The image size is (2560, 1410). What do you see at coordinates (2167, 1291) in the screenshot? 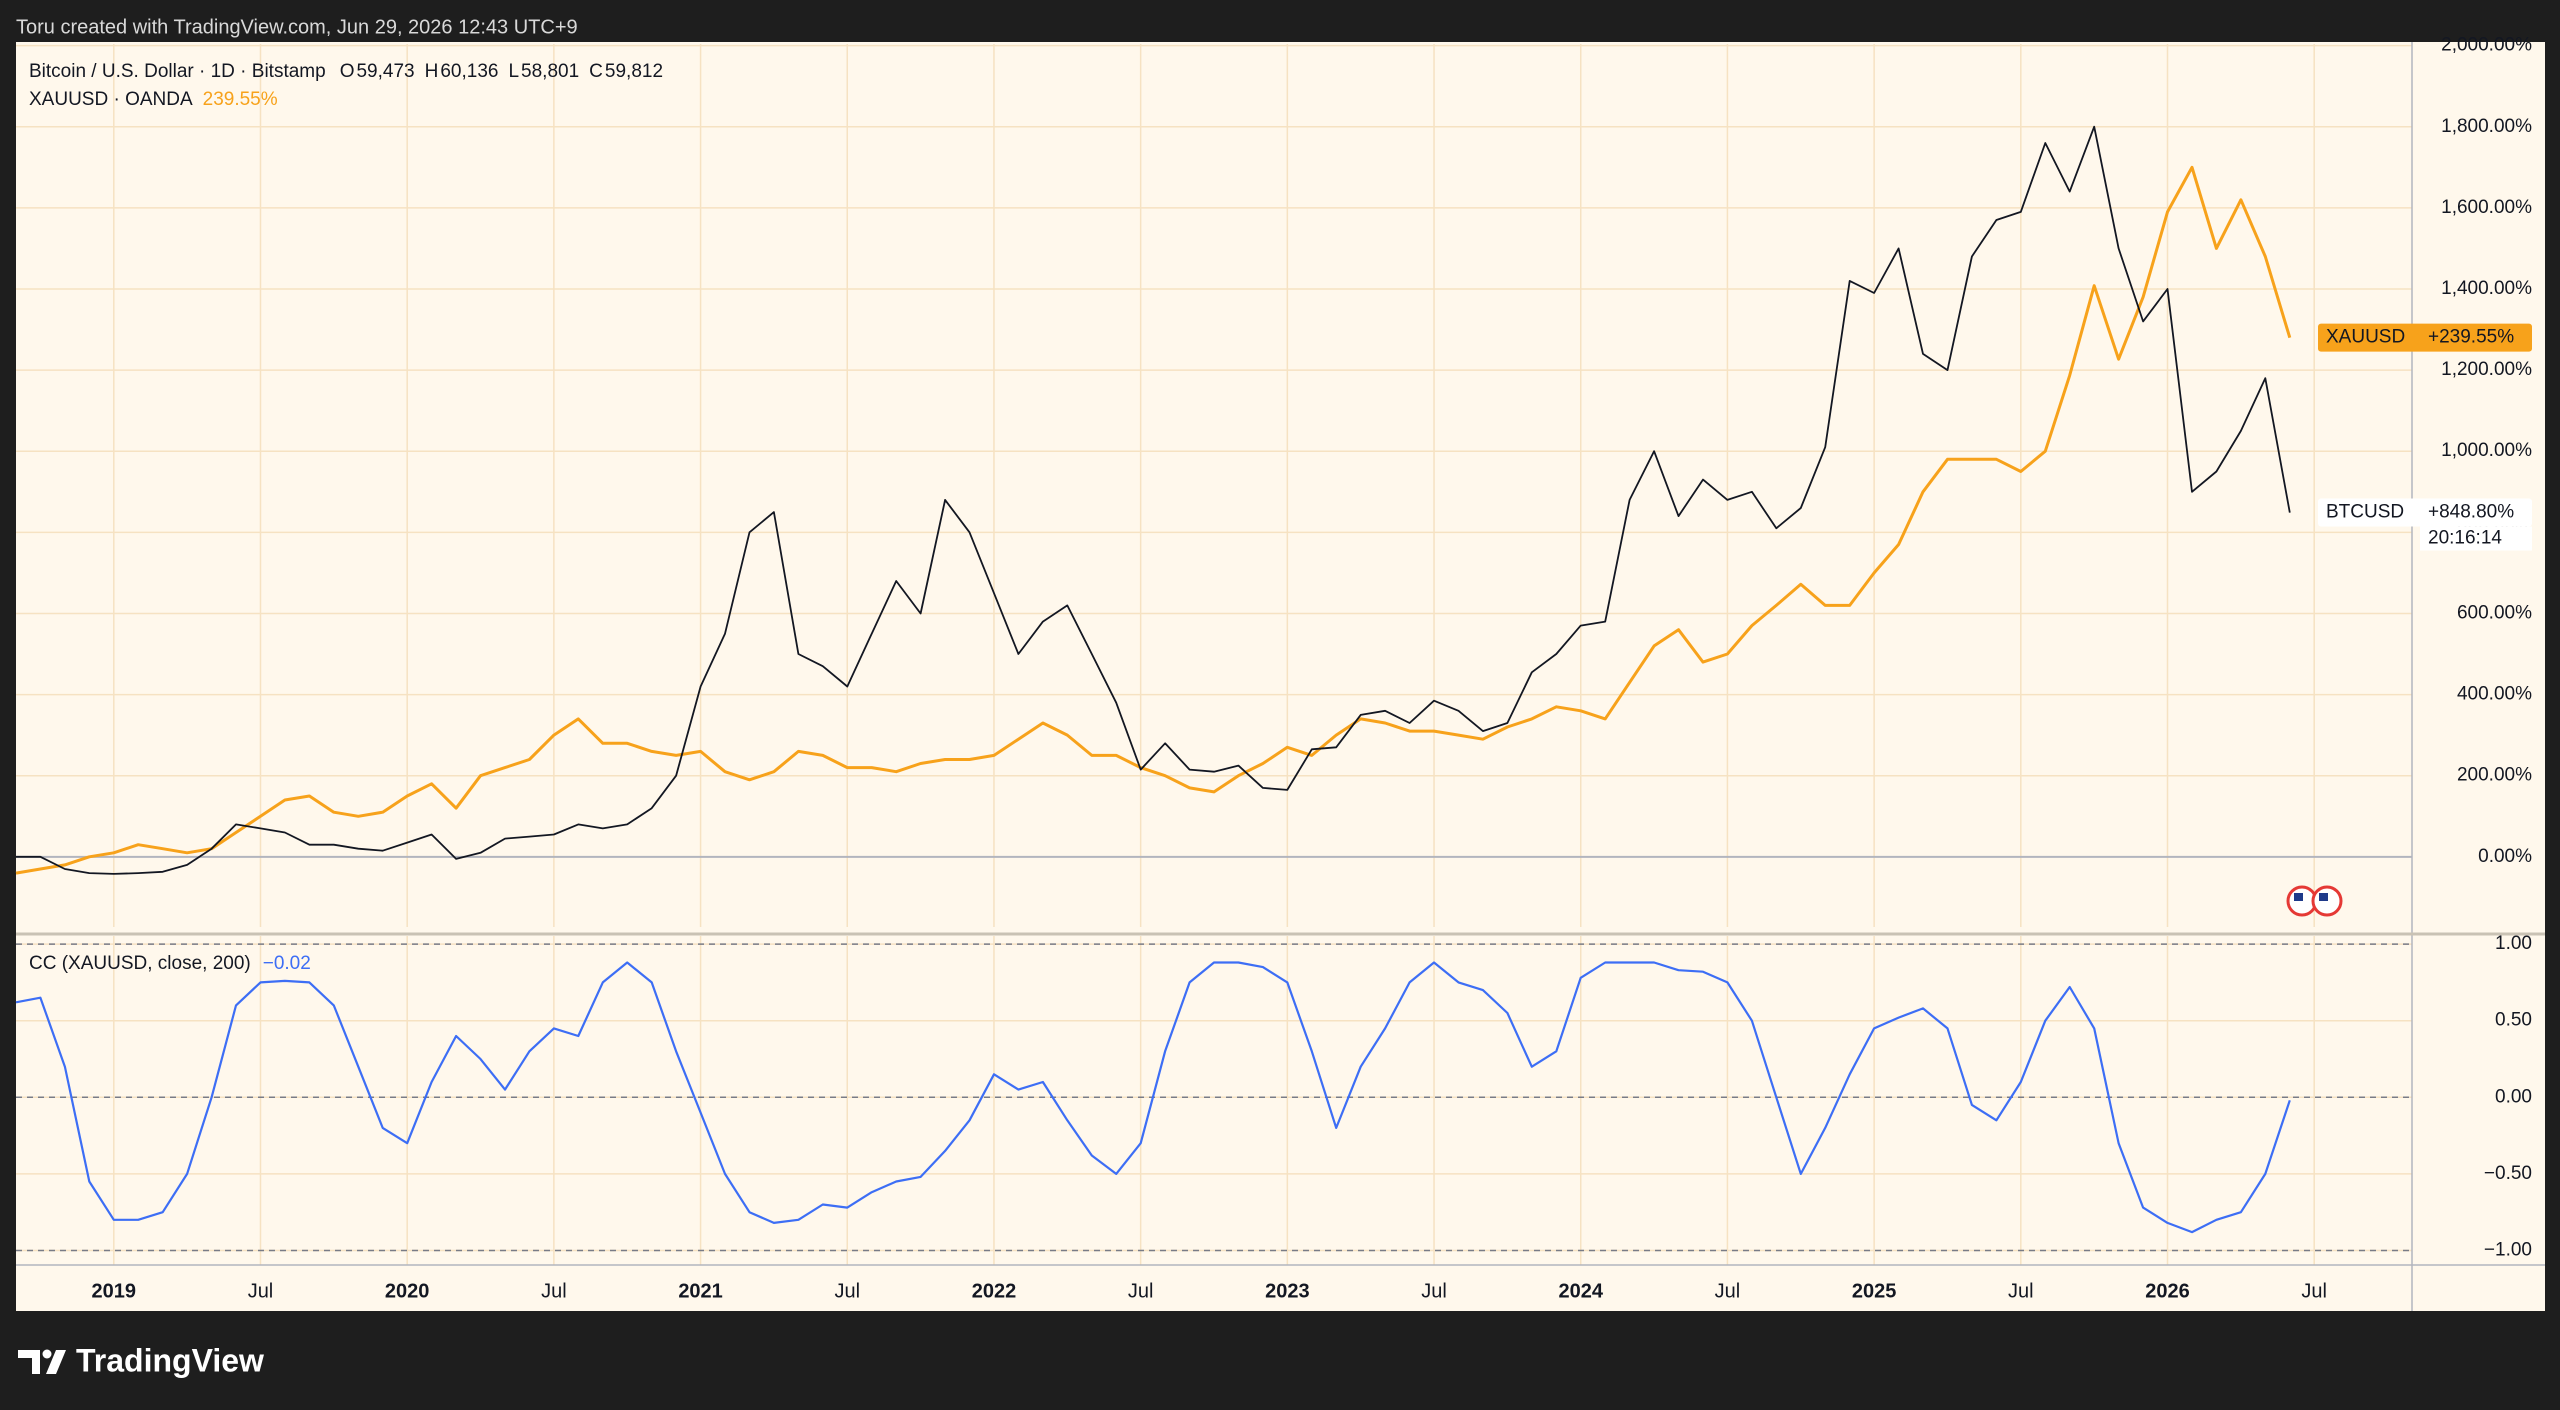
I see `x-tick-label: 2026` at bounding box center [2167, 1291].